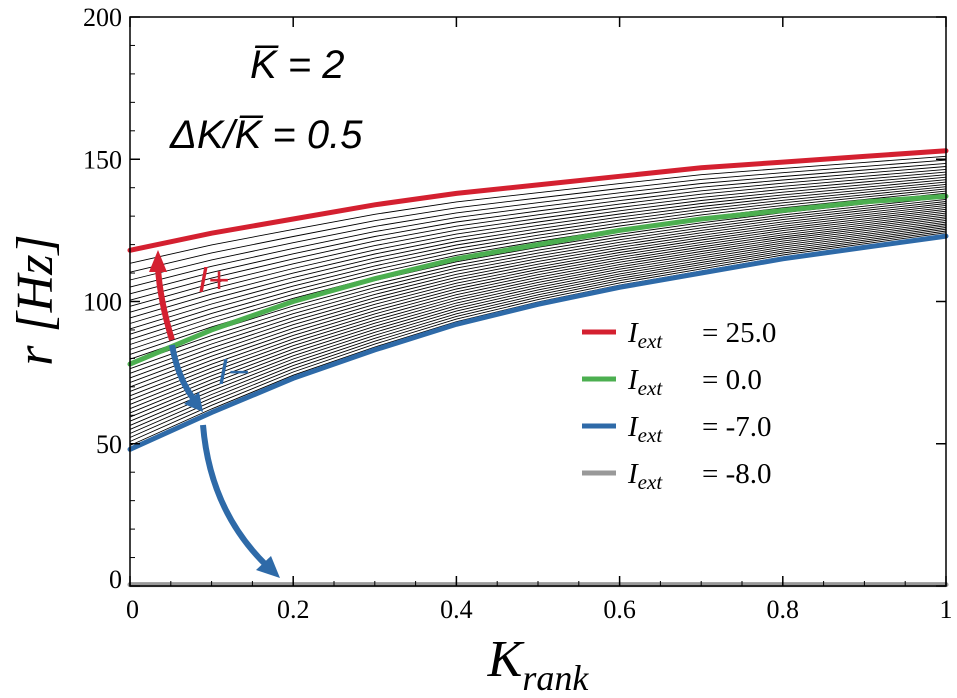 The width and height of the screenshot is (957, 698). I want to click on series-line, so click(538, 200).